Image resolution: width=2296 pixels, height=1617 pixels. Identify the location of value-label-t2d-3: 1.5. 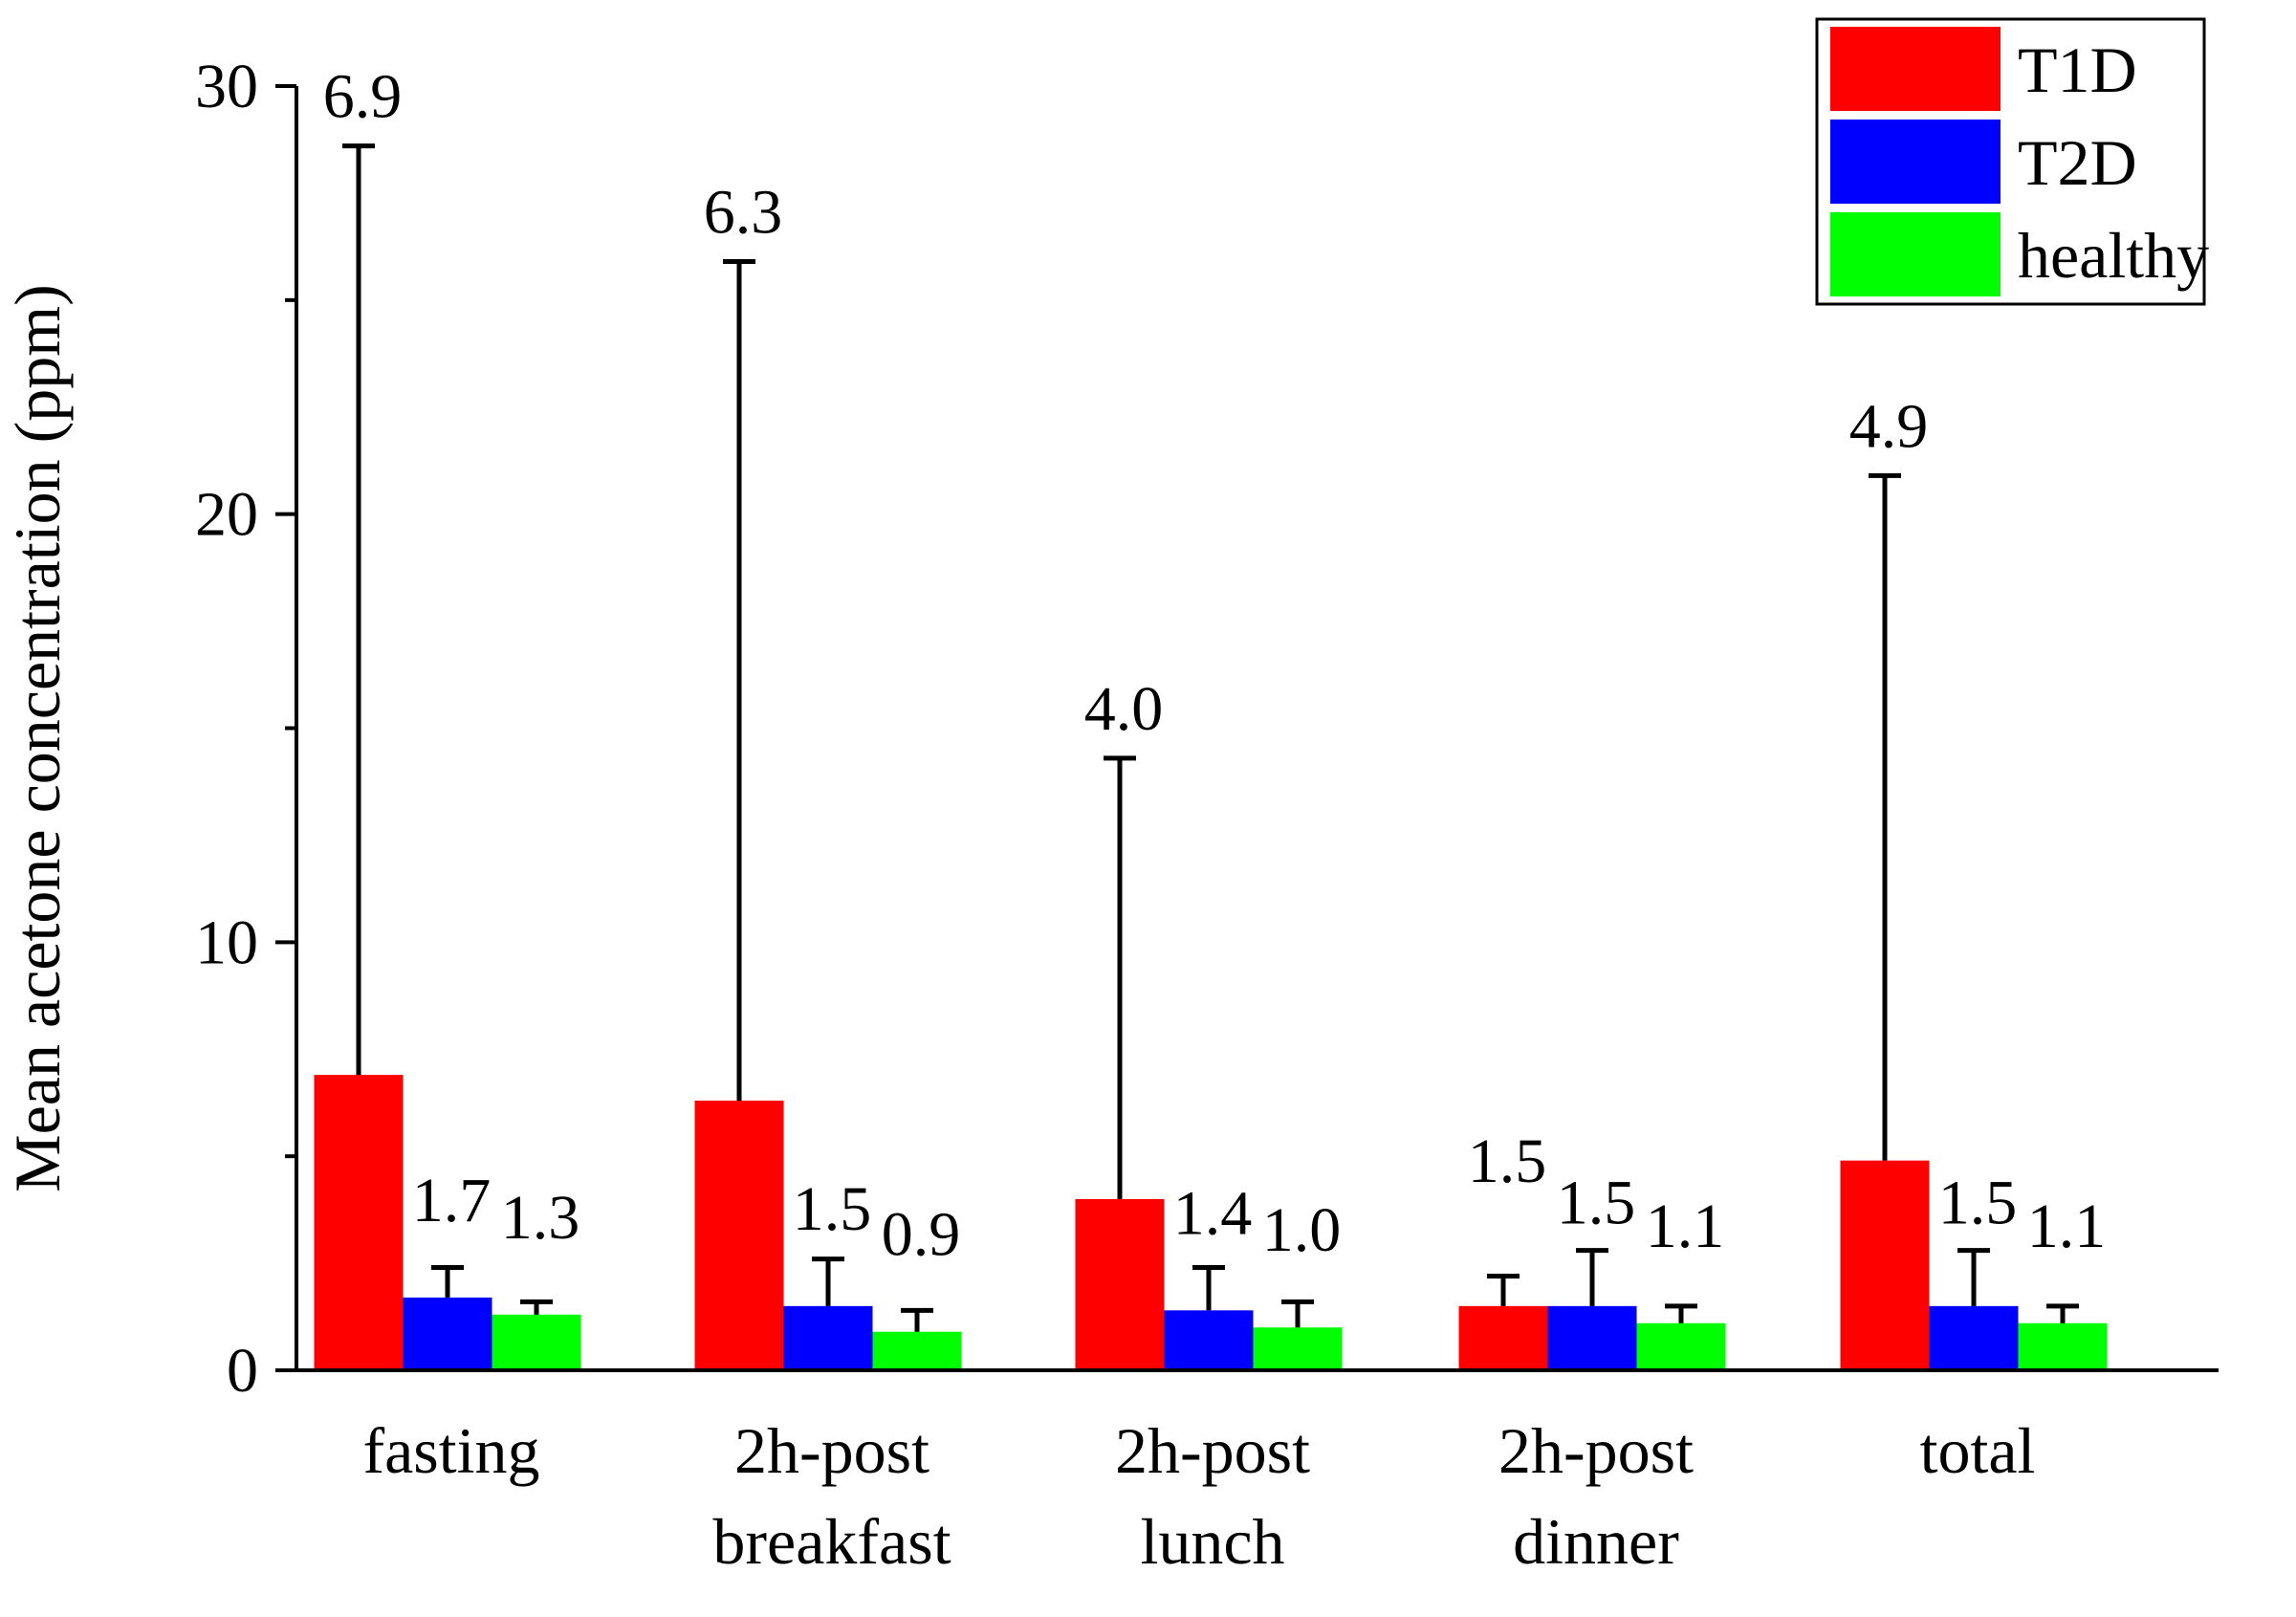
(1596, 1203).